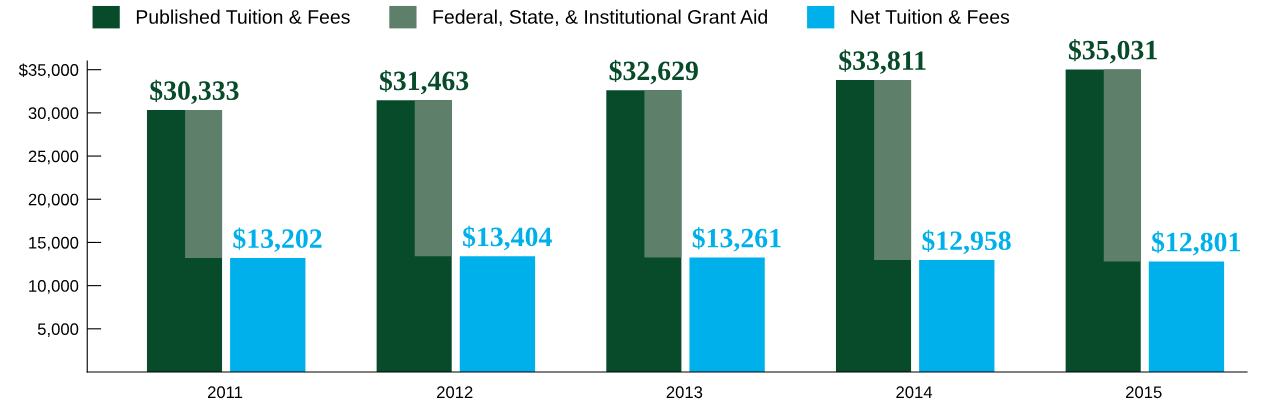 This screenshot has height=407, width=1283. Describe the element at coordinates (243, 16) in the screenshot. I see `legend-label: Published Tuition & Fees` at that location.